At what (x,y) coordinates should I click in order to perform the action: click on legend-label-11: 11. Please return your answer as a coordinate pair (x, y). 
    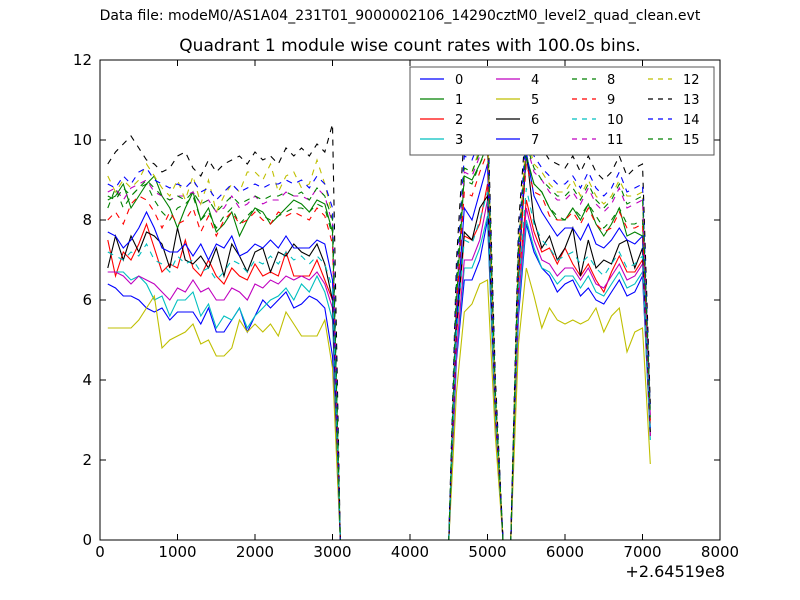
    Looking at the image, I should click on (615, 140).